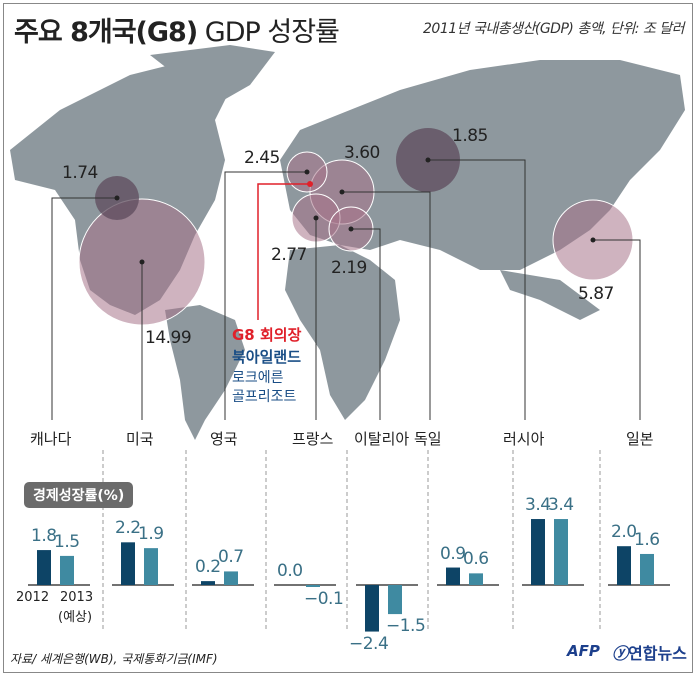 The width and height of the screenshot is (700, 678). I want to click on page-title: 주요 8개국(G8) GDP 성장률, so click(177, 32).